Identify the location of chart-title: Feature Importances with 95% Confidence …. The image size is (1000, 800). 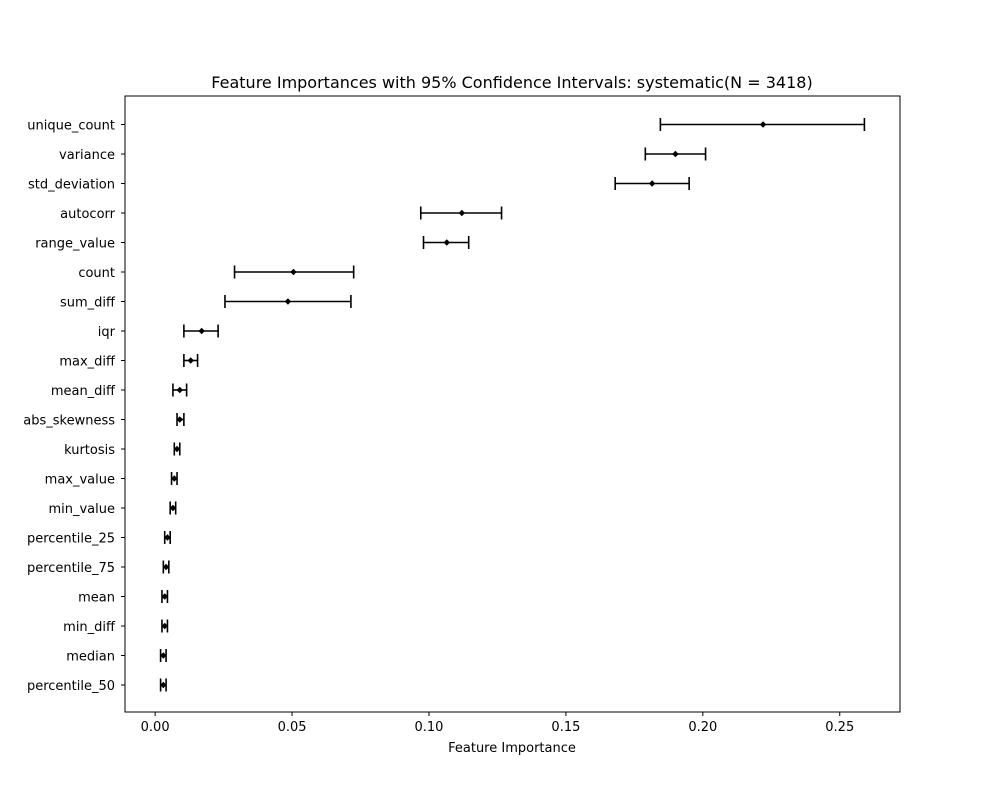
(511, 82).